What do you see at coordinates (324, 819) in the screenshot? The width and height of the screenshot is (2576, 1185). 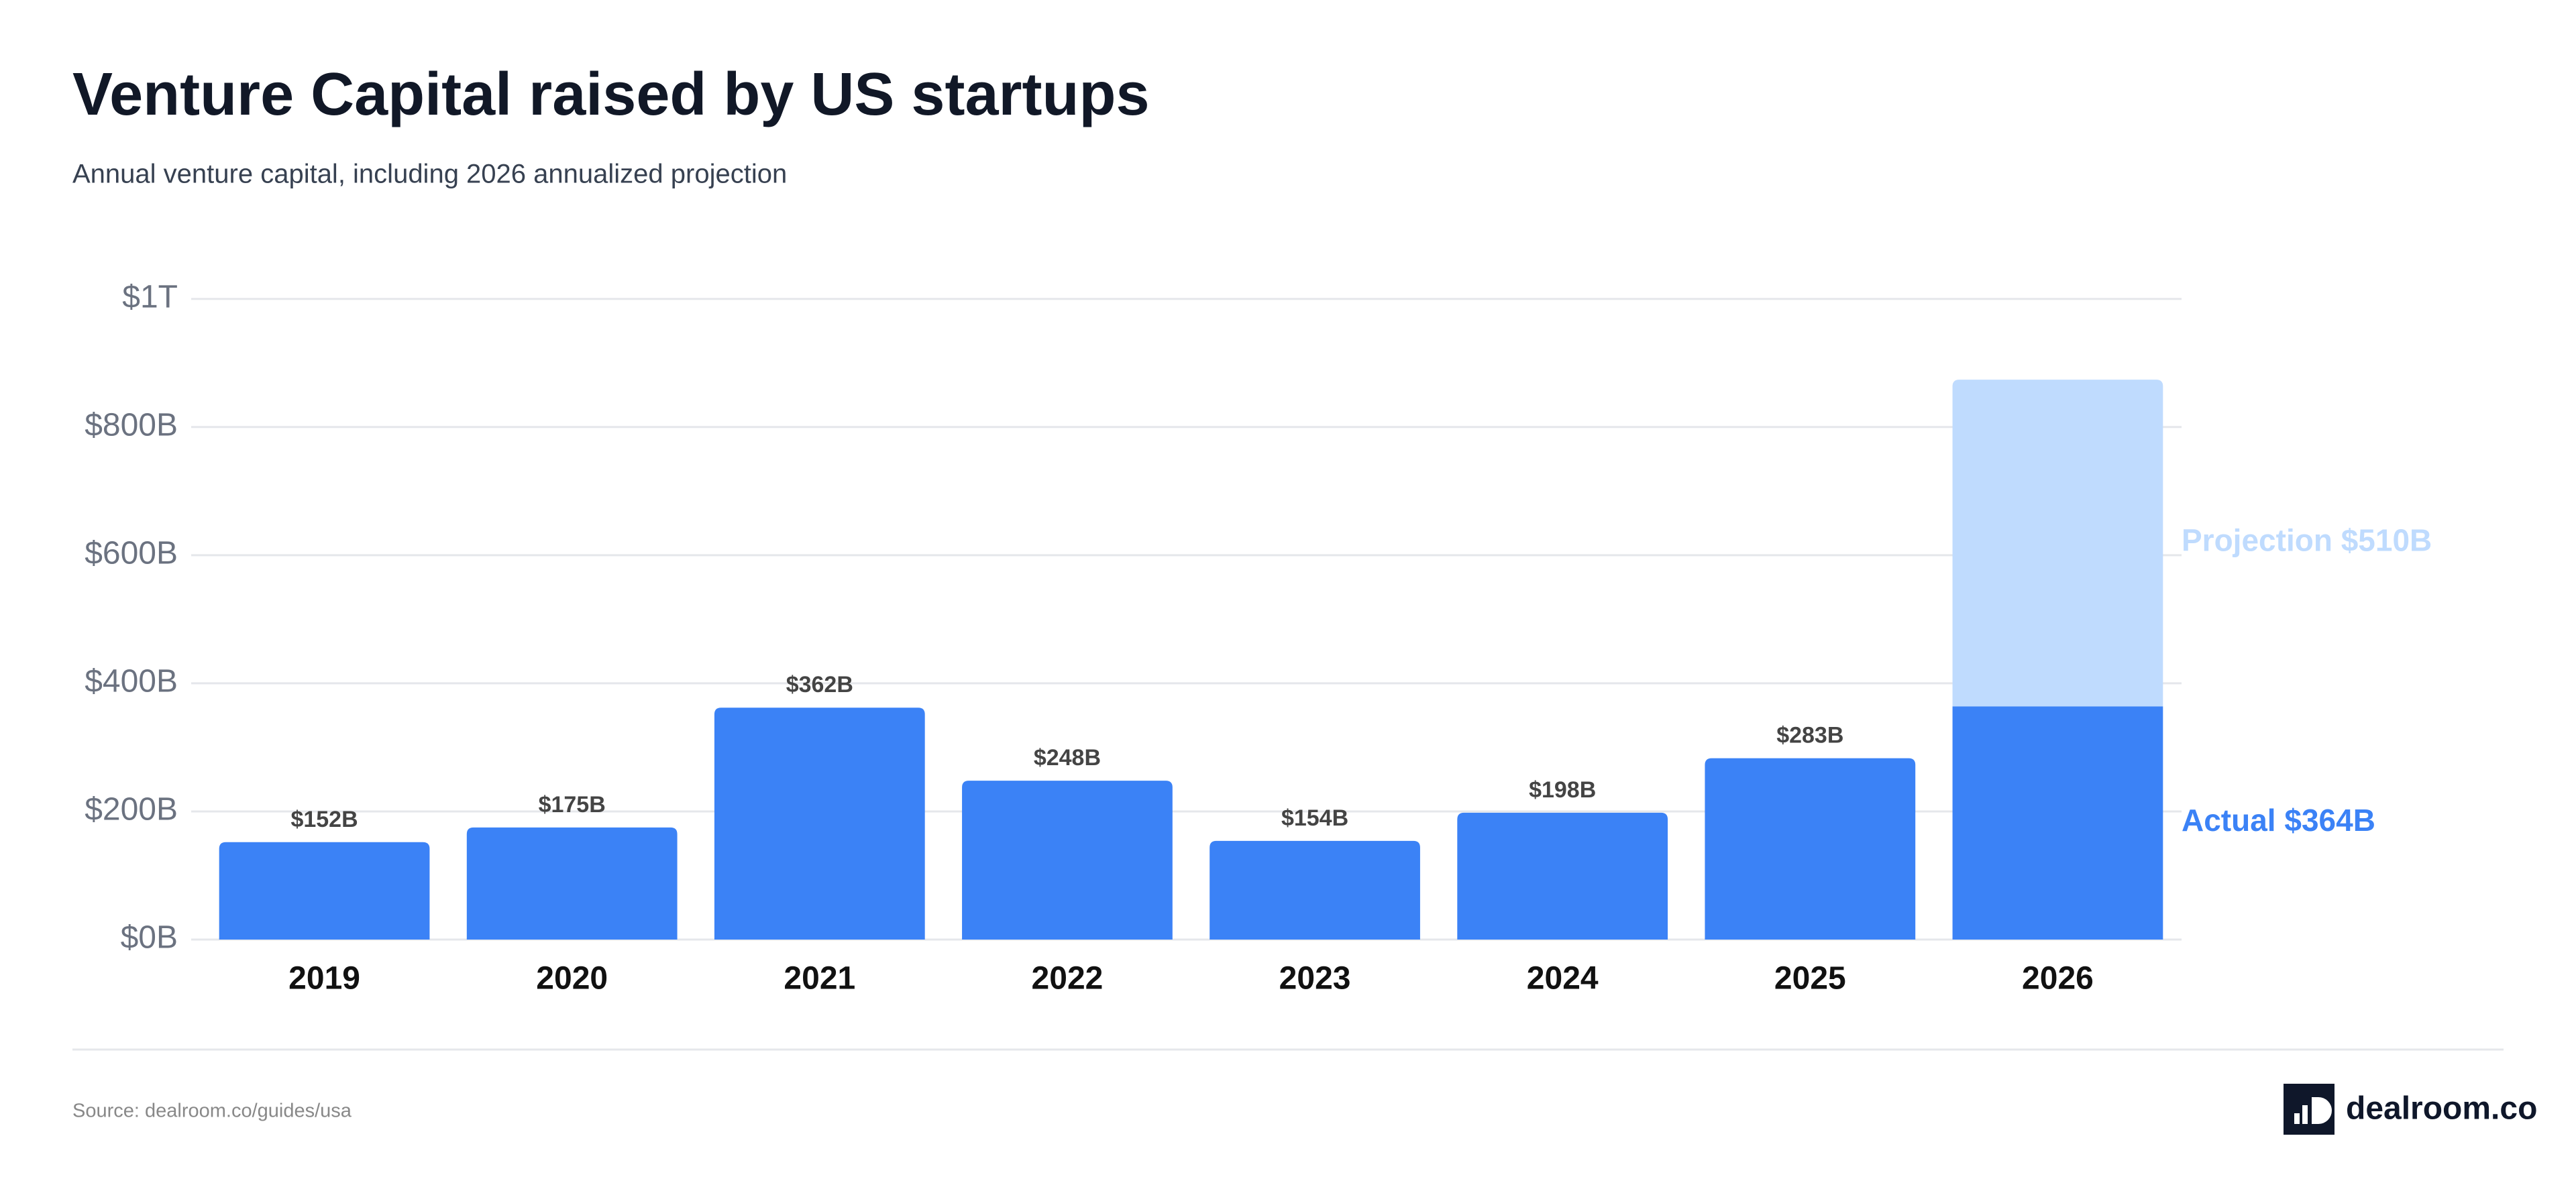 I see `value-label: $152B` at bounding box center [324, 819].